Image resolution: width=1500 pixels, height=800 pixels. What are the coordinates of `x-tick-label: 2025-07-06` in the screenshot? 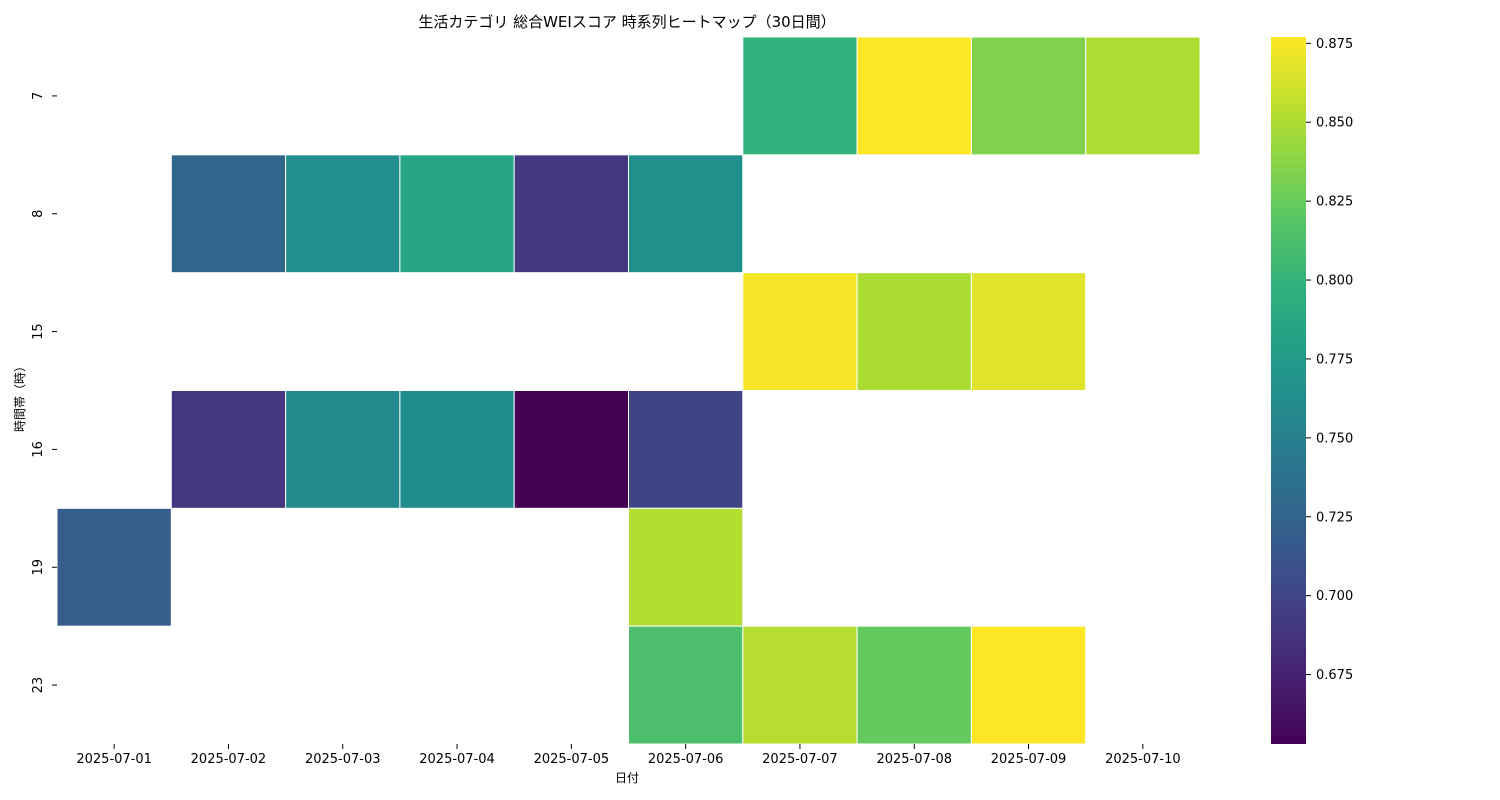 It's located at (686, 759).